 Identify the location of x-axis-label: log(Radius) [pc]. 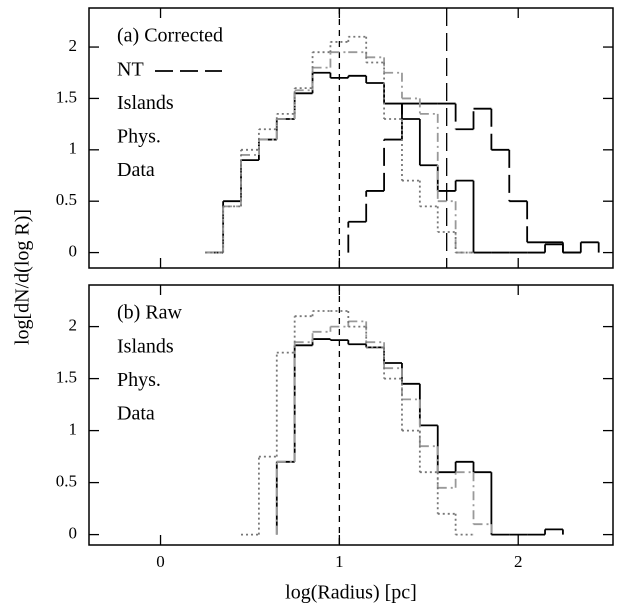
(351, 593).